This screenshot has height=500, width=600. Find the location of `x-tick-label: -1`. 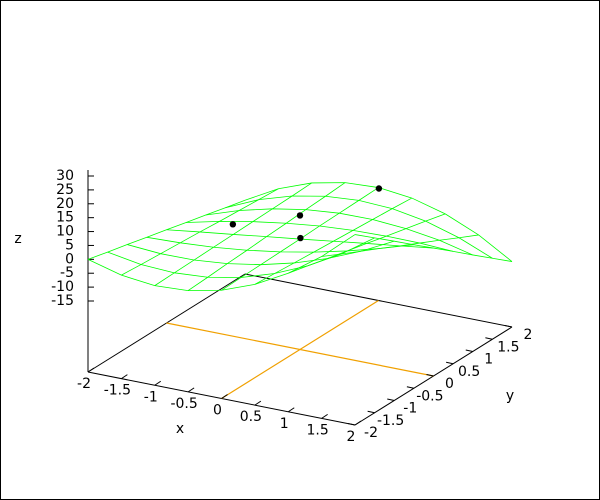

x-tick-label: -1 is located at coordinates (151, 397).